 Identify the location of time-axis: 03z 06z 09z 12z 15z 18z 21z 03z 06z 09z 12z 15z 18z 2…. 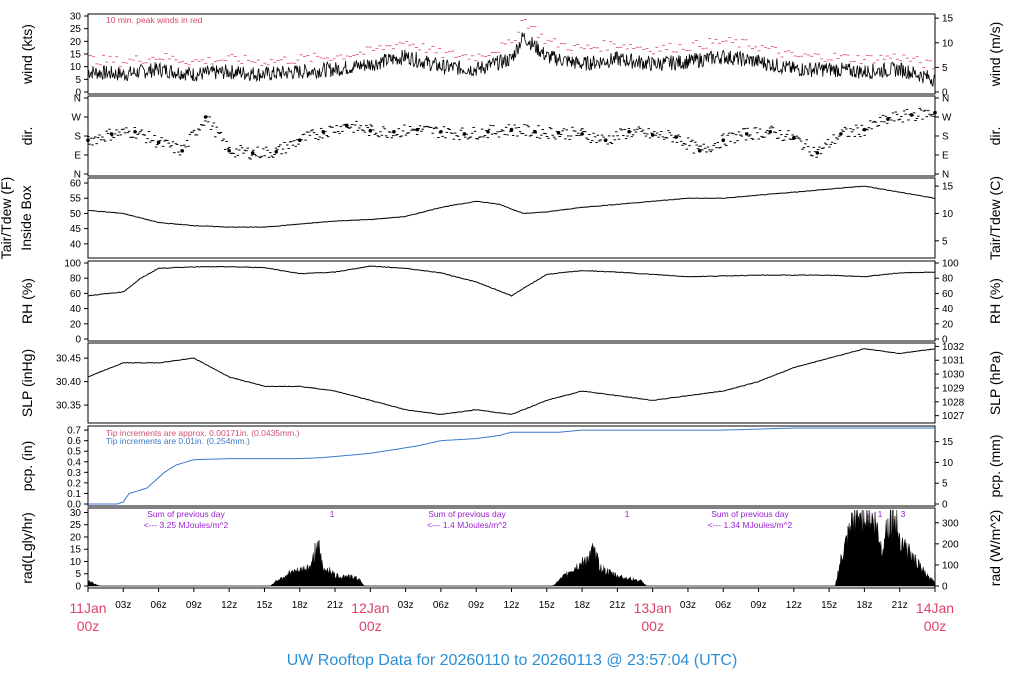
(511, 611).